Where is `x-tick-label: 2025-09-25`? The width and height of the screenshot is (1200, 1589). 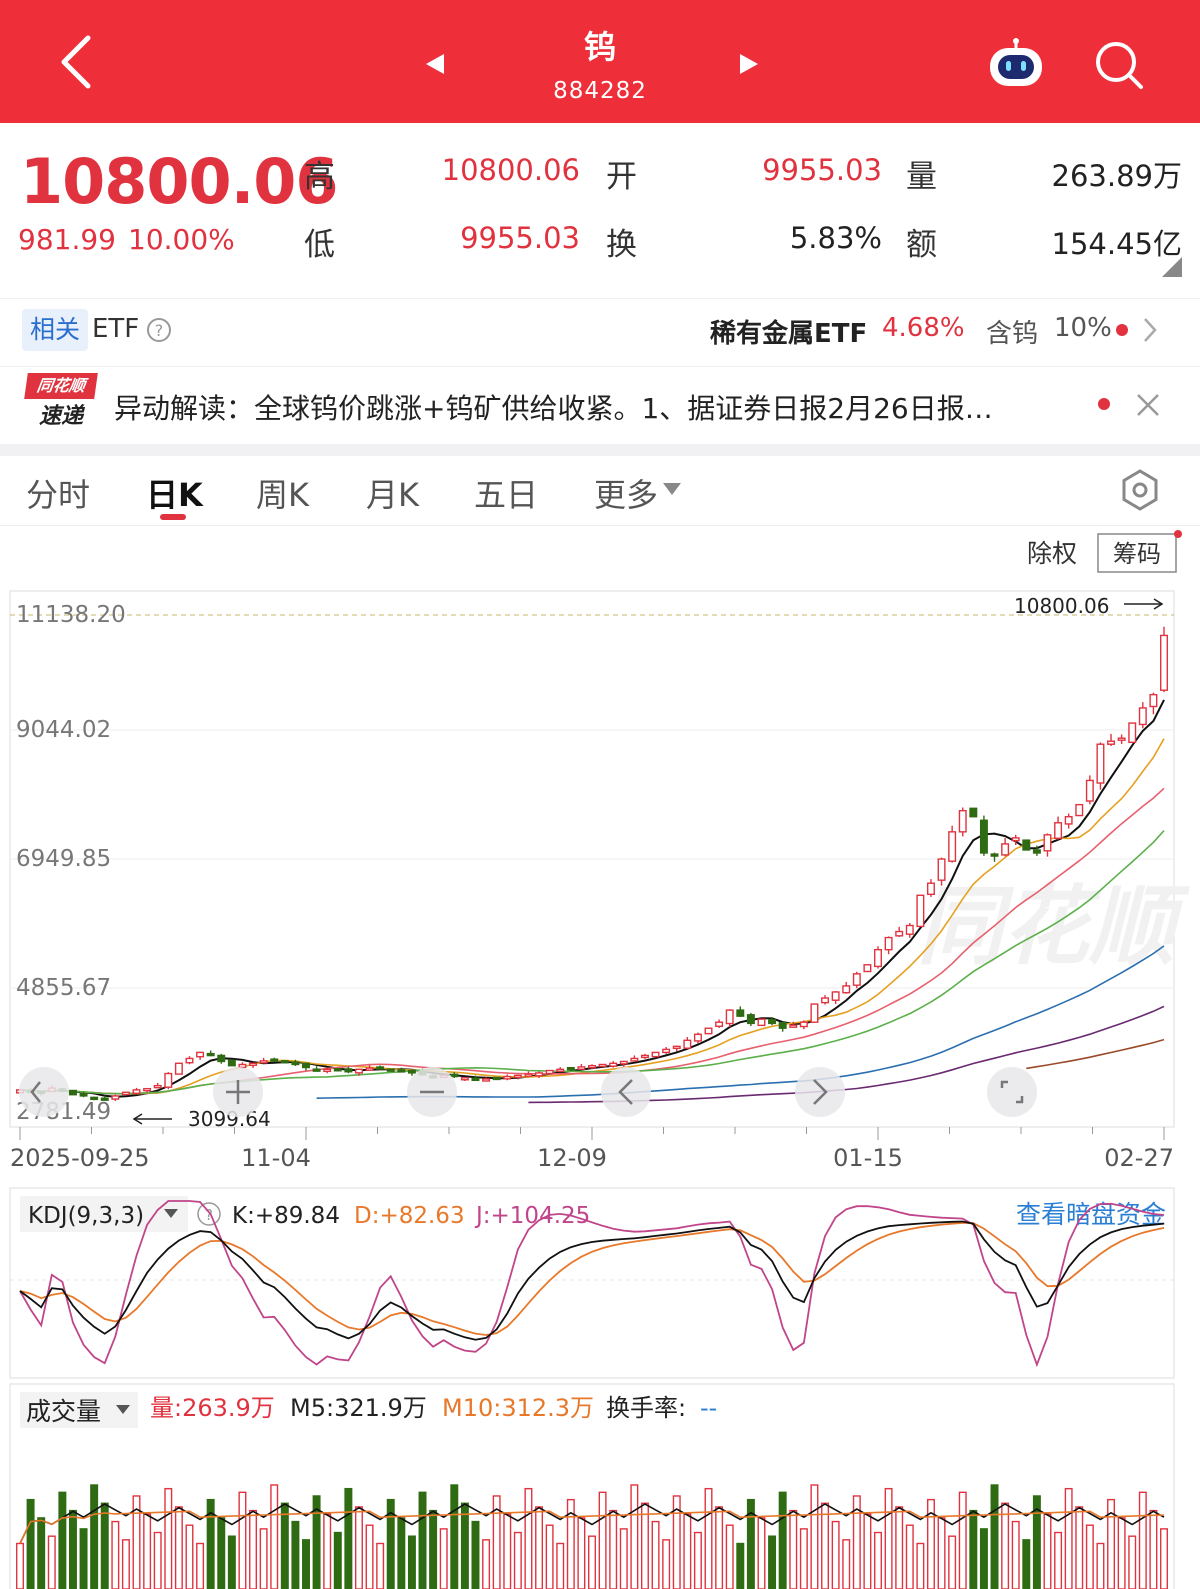 x-tick-label: 2025-09-25 is located at coordinates (79, 1158).